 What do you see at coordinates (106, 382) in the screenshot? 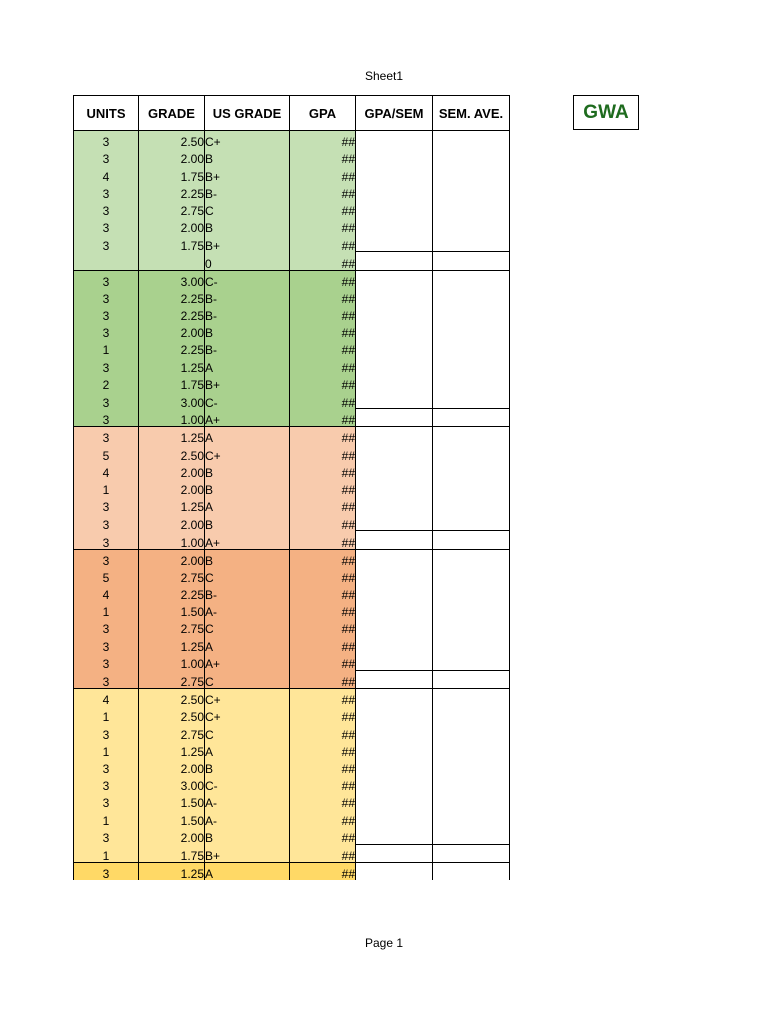
I see `units-cell: 2` at bounding box center [106, 382].